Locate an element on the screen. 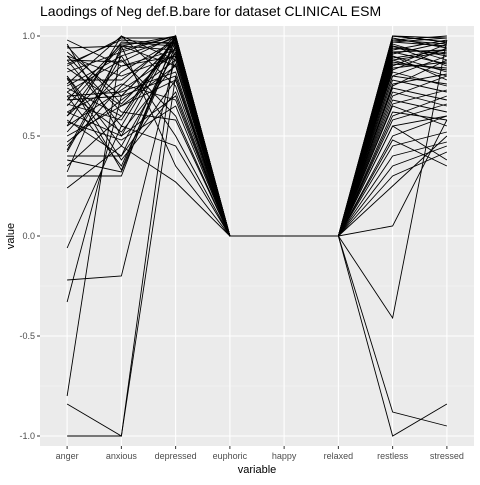  x-tick-label-depressed: depressed is located at coordinates (176, 456).